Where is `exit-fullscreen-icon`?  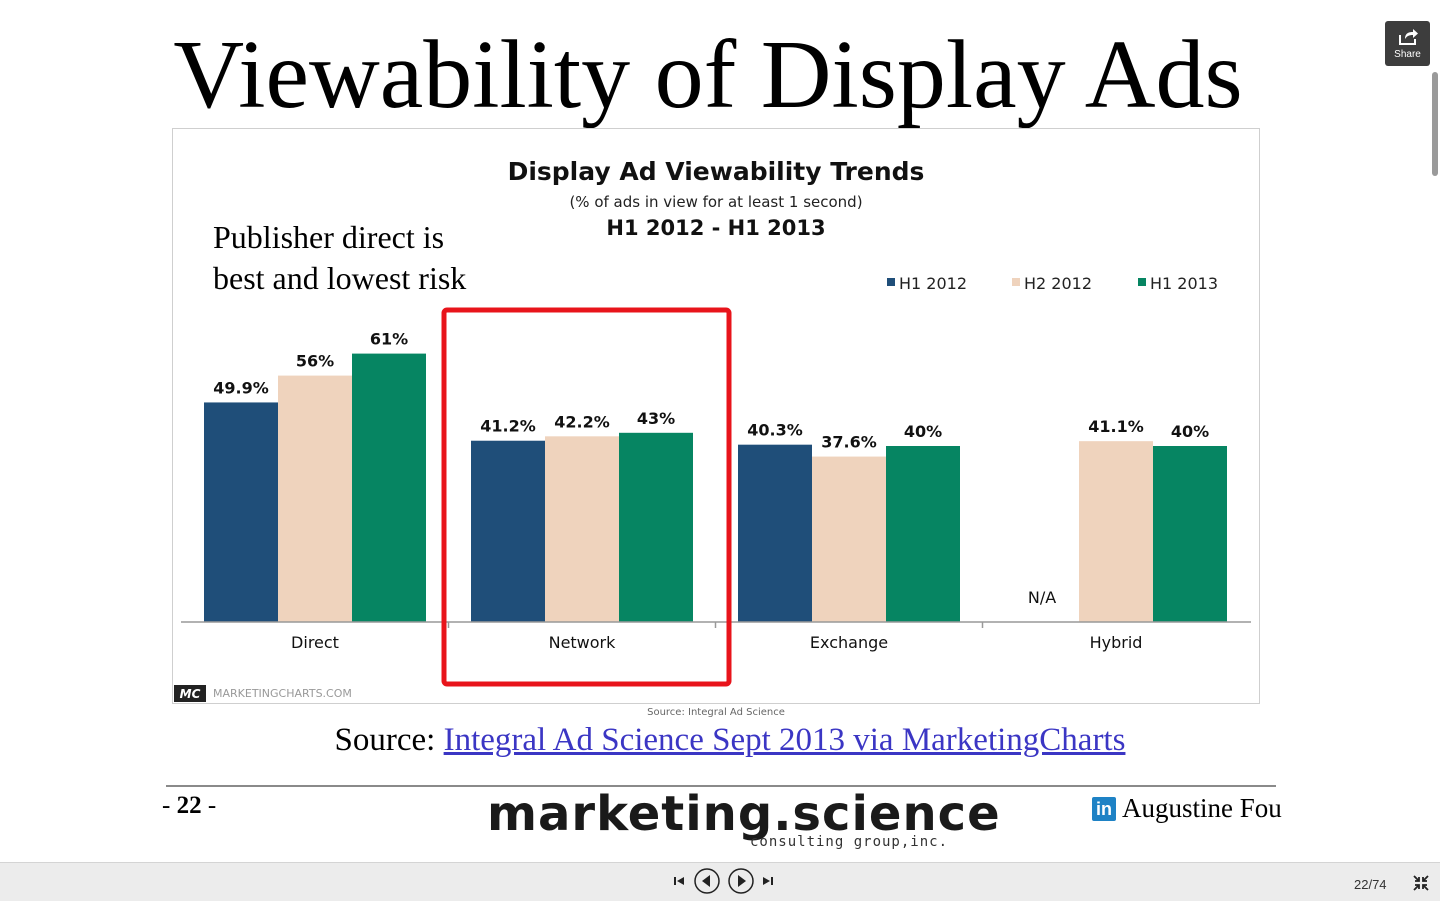 exit-fullscreen-icon is located at coordinates (1421, 883).